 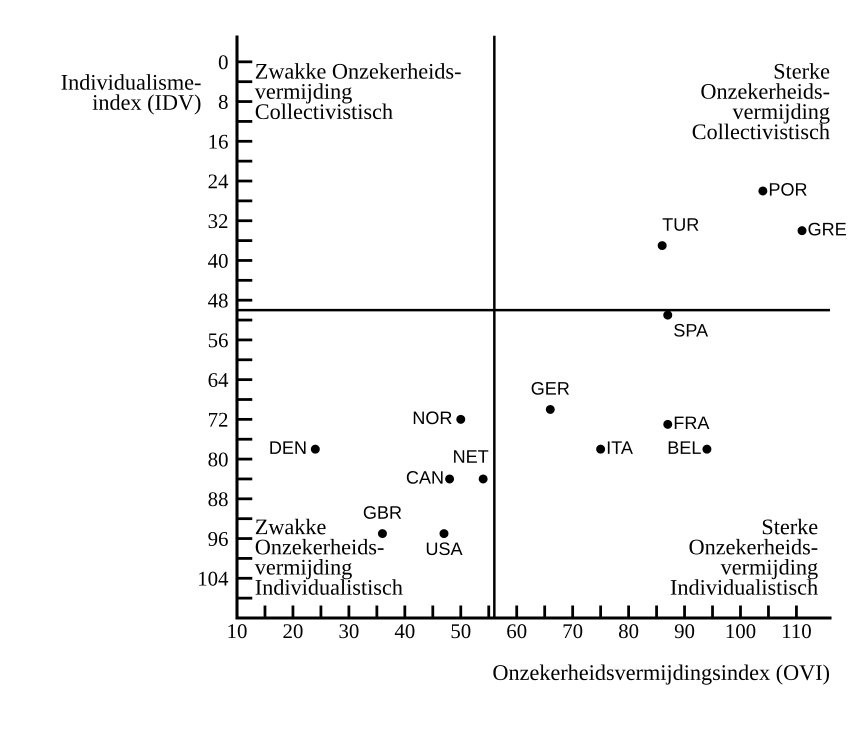 I want to click on annotation: BEL, so click(x=684, y=447).